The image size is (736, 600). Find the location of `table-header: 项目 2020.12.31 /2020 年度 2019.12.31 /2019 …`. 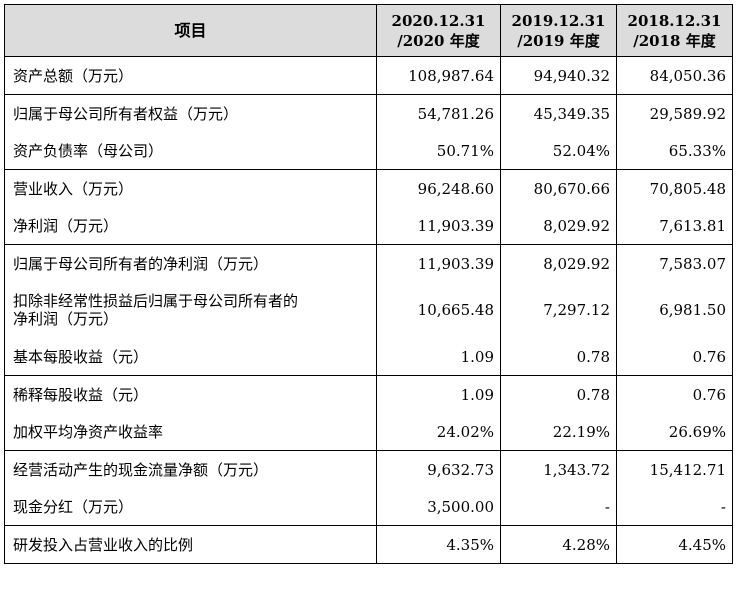

table-header: 项目 2020.12.31 /2020 年度 2019.12.31 /2019 … is located at coordinates (368, 30).